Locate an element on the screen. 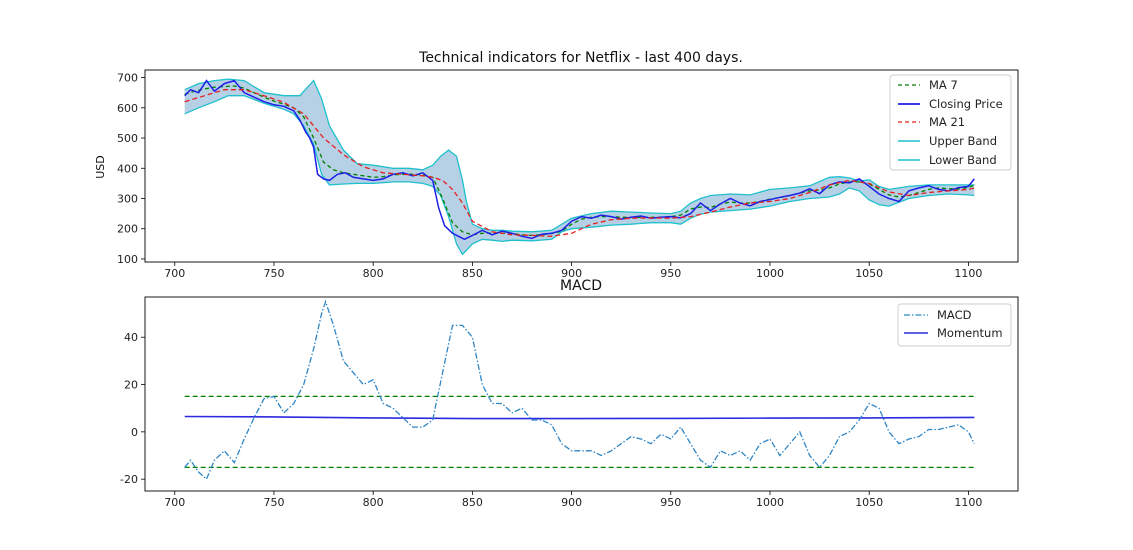 This screenshot has width=1133, height=550. price-x-tick-label: 700 is located at coordinates (174, 273).